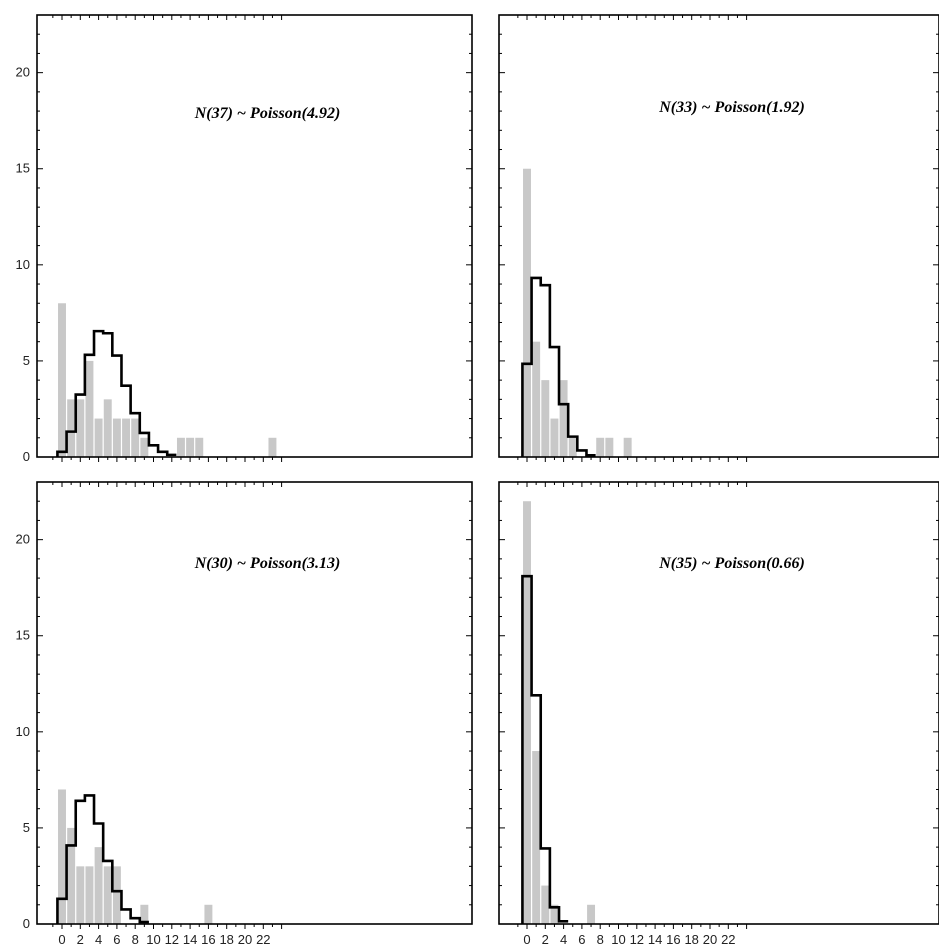 This screenshot has width=939, height=951. I want to click on panel-title: N(30) ~ Poisson(3.13), so click(267, 563).